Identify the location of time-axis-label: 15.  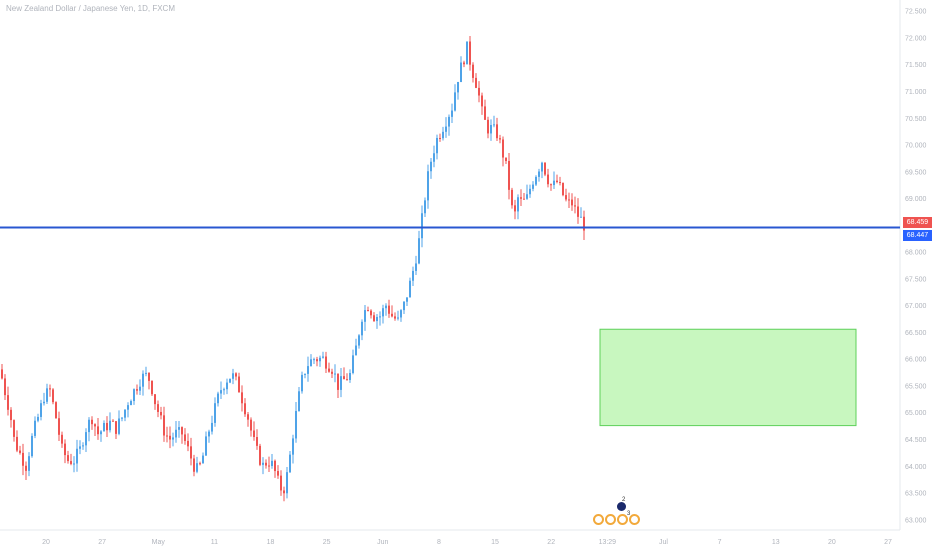
(495, 542).